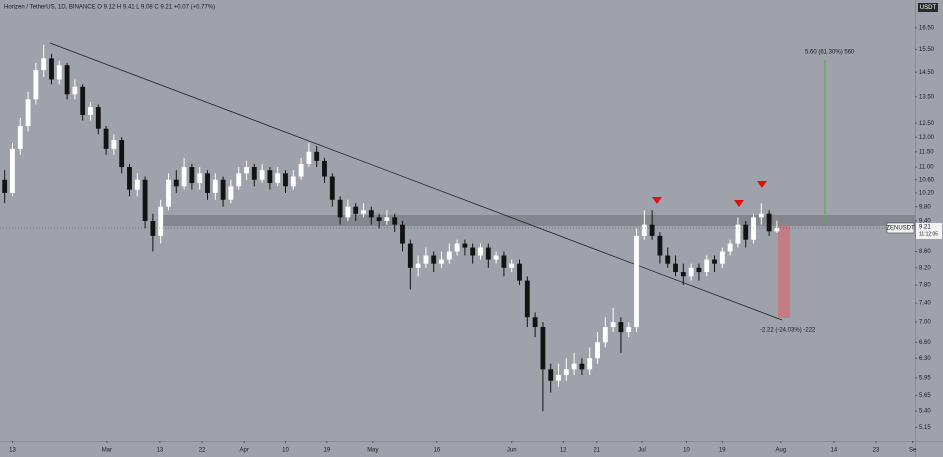 The width and height of the screenshot is (943, 457). I want to click on x-tick-label: 16, so click(436, 451).